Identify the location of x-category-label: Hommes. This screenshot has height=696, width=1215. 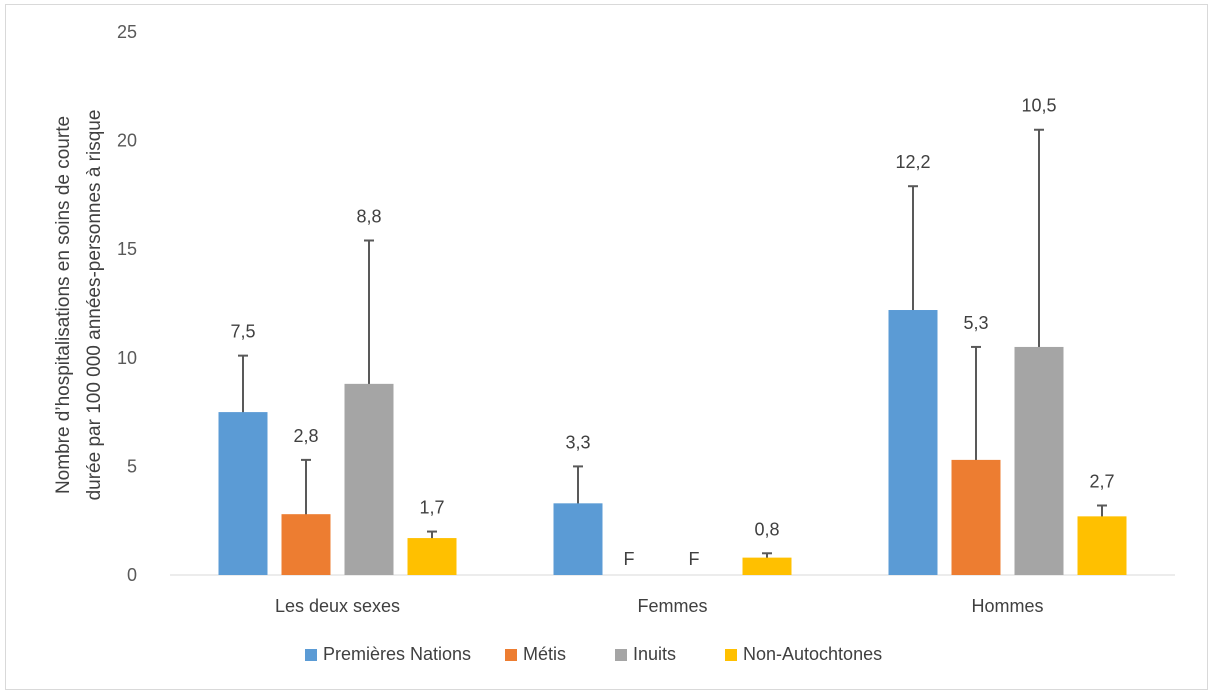
(1007, 606).